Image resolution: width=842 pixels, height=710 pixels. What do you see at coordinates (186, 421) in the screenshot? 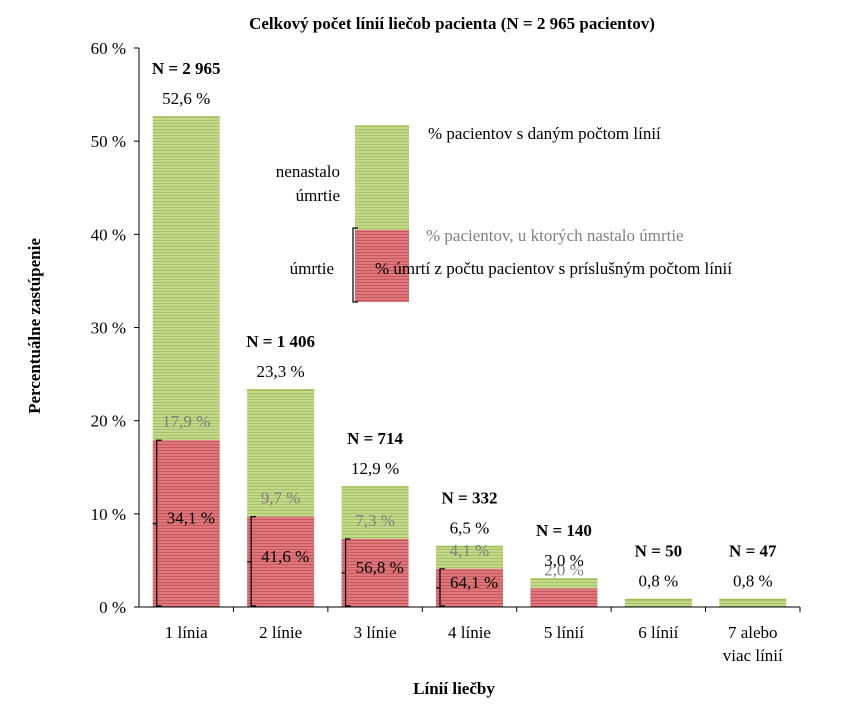
I see `death-share-label: 17,9 %` at bounding box center [186, 421].